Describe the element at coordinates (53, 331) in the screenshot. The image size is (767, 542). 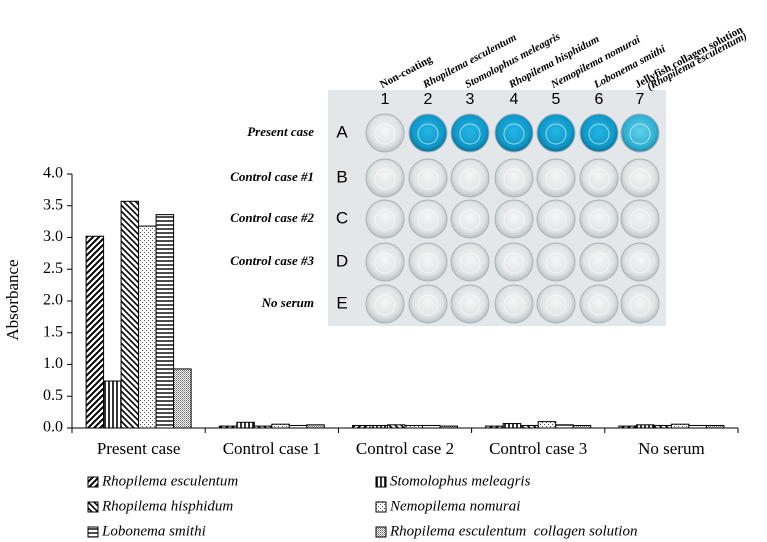
I see `y-tick-label: 1.5` at that location.